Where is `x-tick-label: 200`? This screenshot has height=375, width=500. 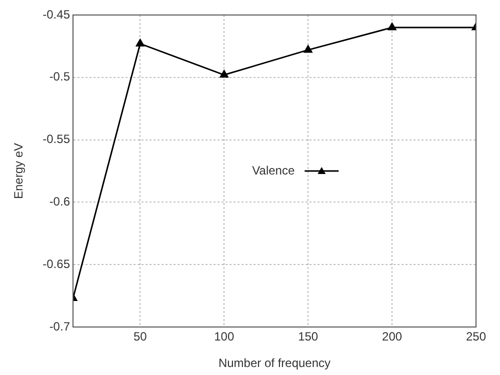
x-tick-label: 200 is located at coordinates (392, 337).